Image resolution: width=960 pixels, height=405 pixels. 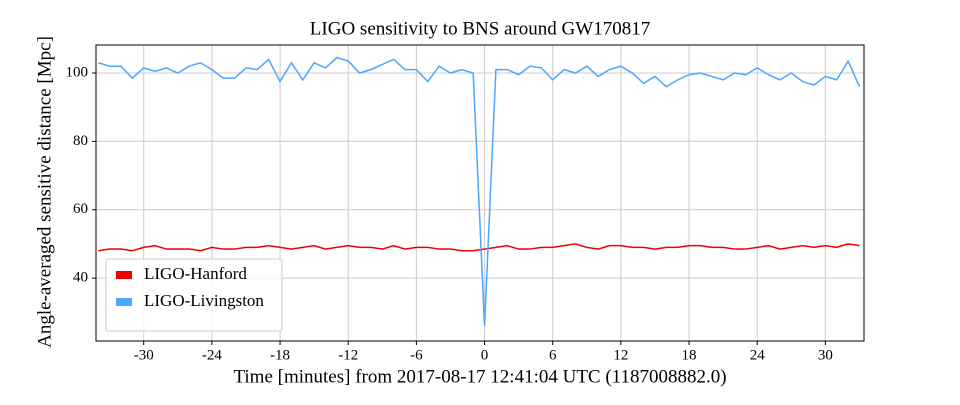 What do you see at coordinates (212, 355) in the screenshot?
I see `x-tick-label: -24` at bounding box center [212, 355].